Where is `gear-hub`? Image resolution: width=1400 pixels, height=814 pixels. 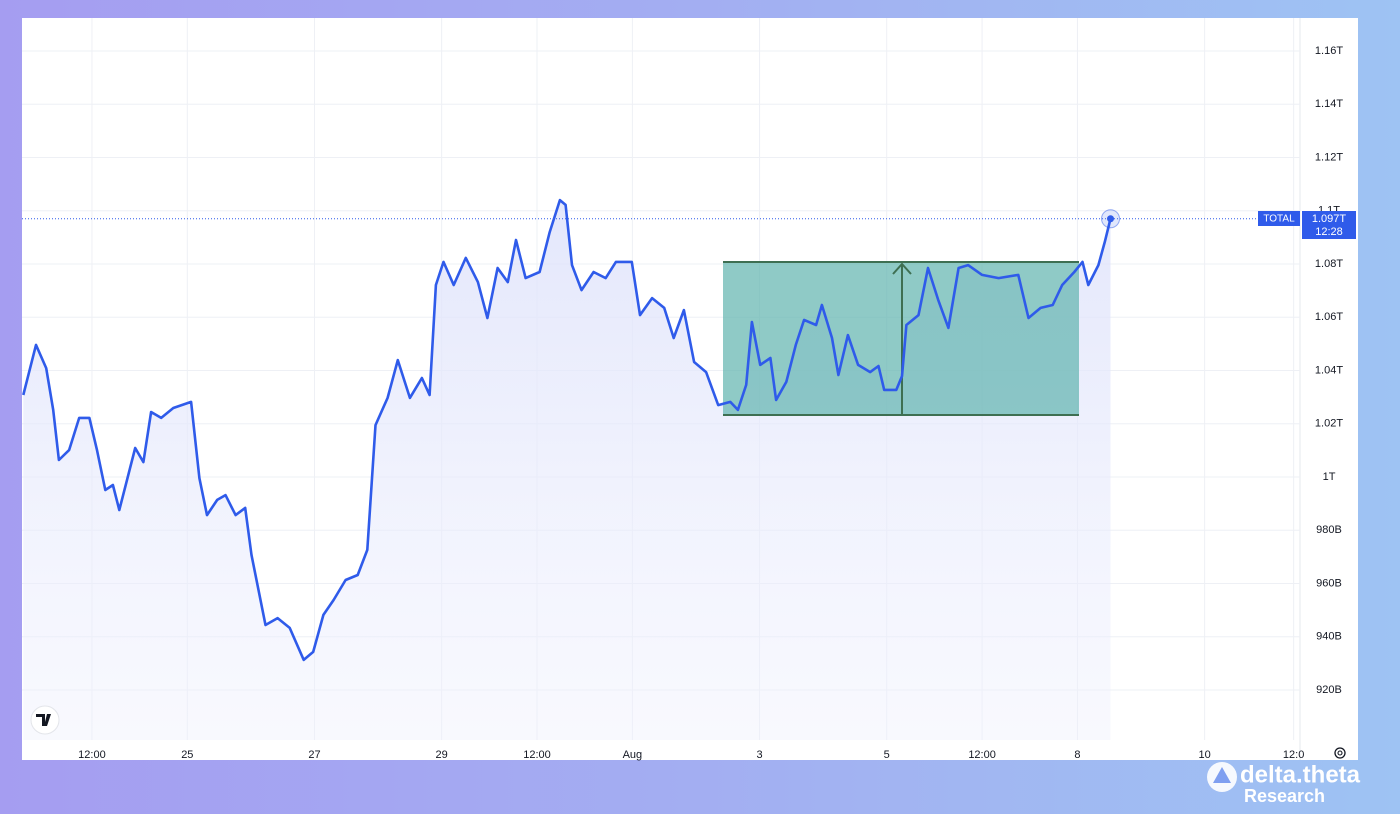
gear-hub is located at coordinates (1340, 753).